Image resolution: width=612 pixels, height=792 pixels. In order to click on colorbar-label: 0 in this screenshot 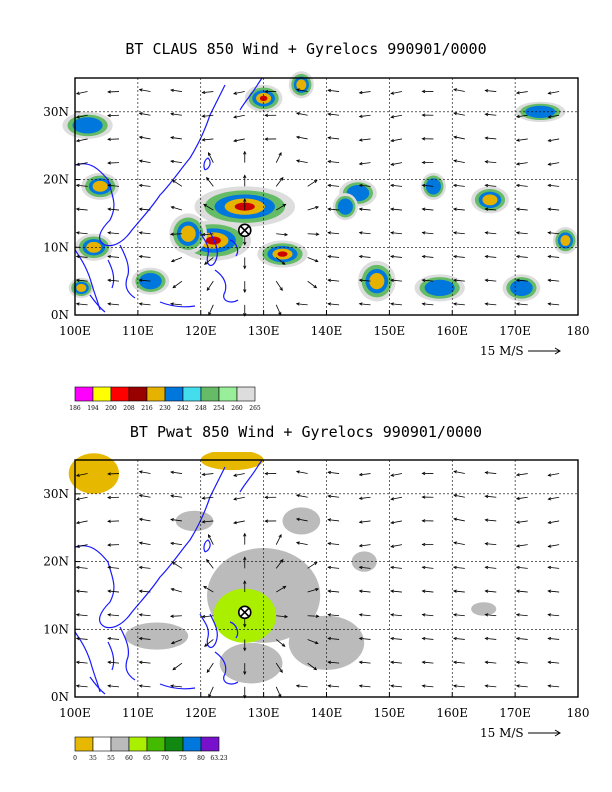, I will do `click(75, 758)`.